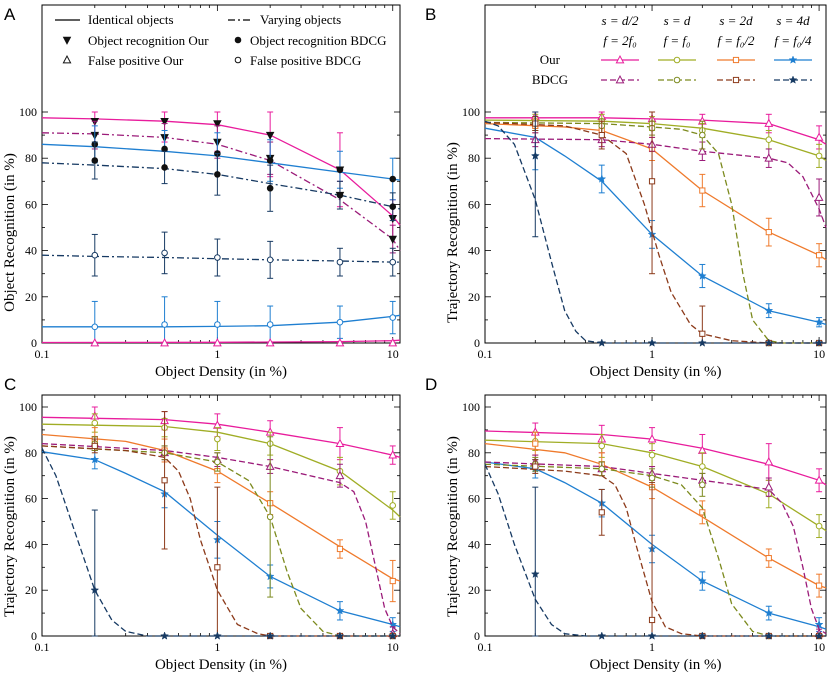 The width and height of the screenshot is (831, 677). I want to click on legend-header: f = f₀/2, so click(736, 40).